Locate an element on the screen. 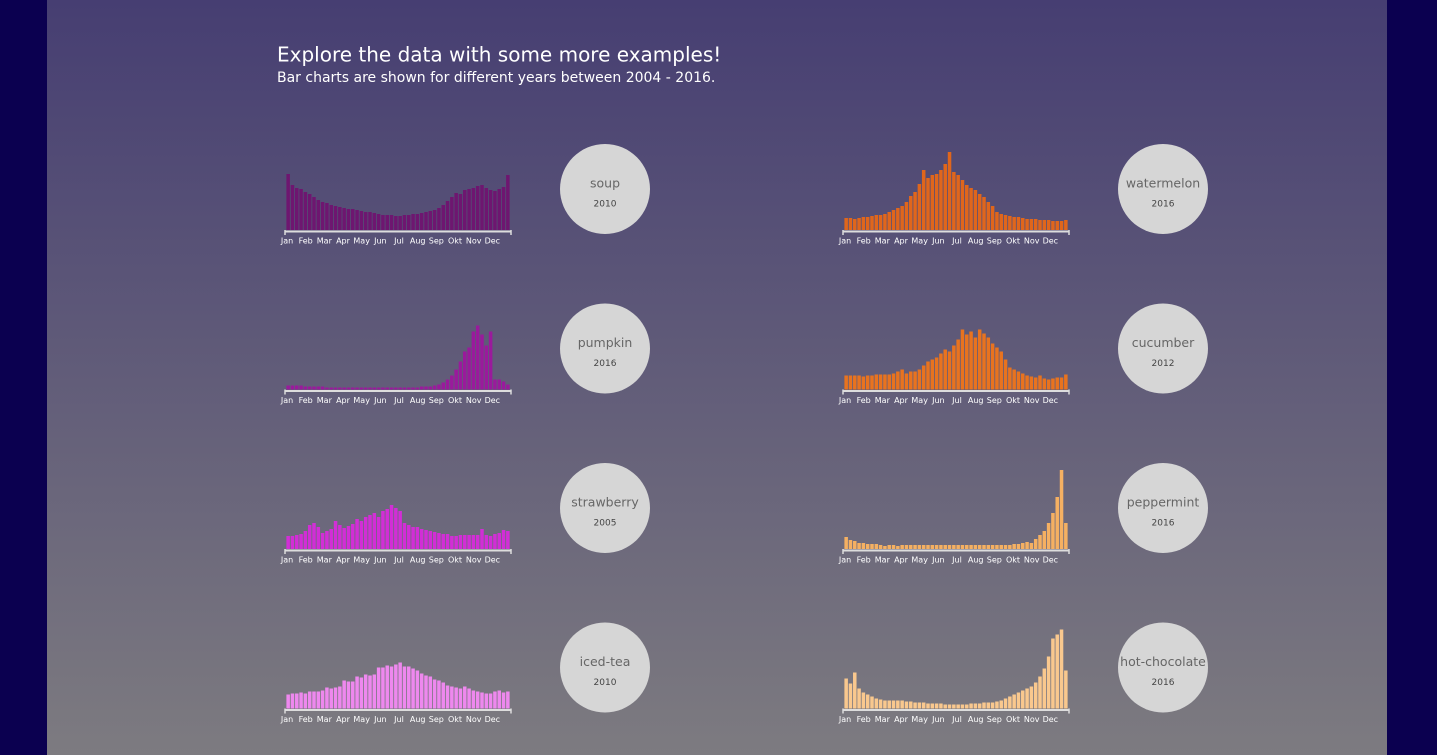  x-tick-label: Mar is located at coordinates (883, 400).